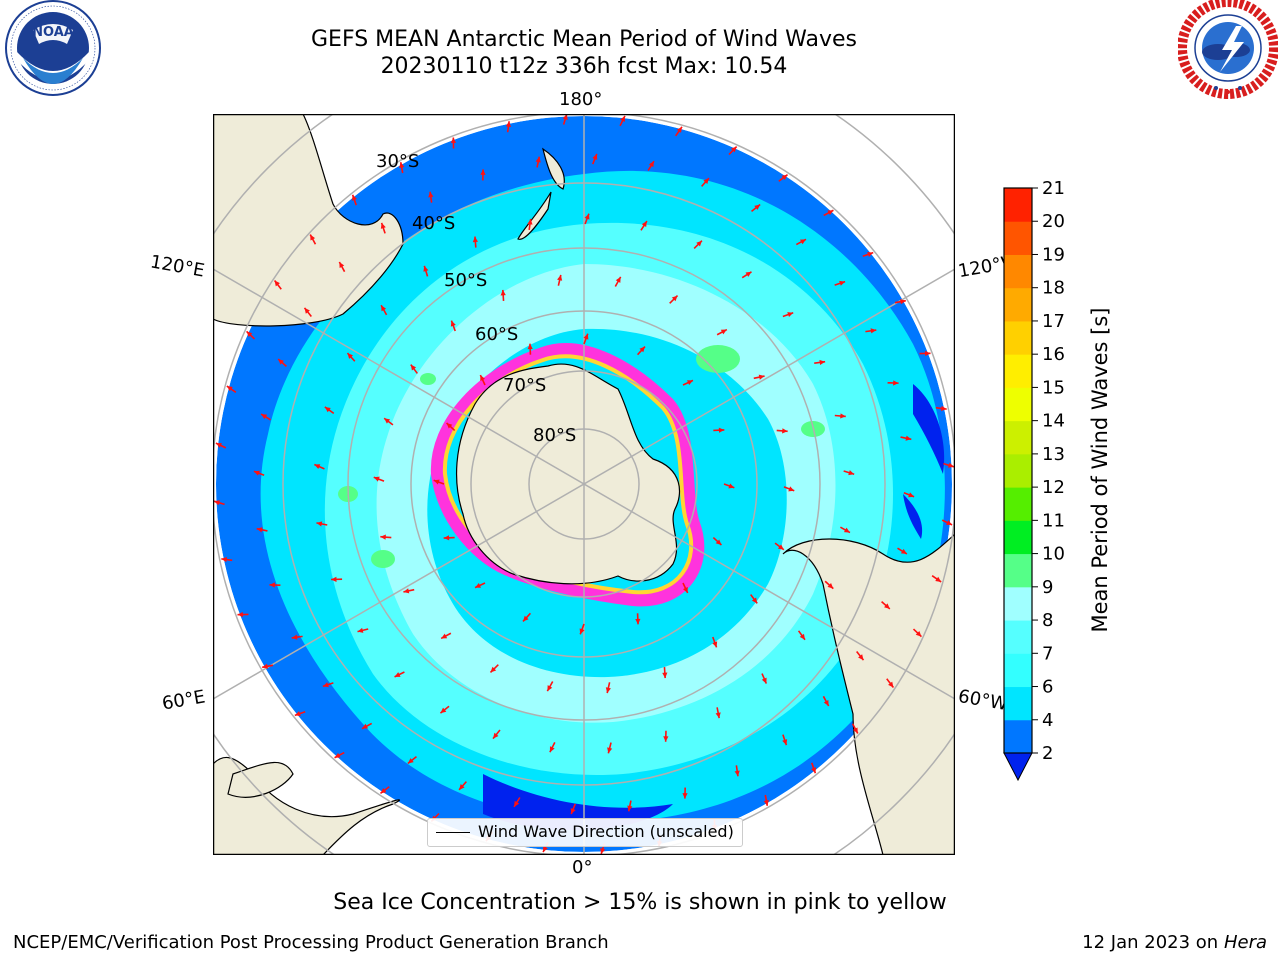 The height and width of the screenshot is (960, 1280). I want to click on footer-date-text: 12 Jan 2023 on, so click(1153, 942).